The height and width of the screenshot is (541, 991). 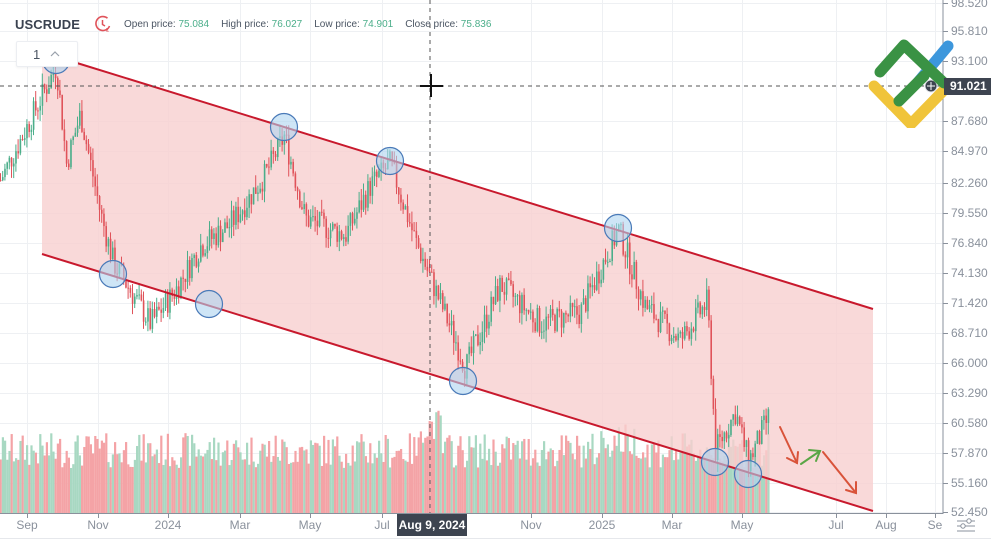 What do you see at coordinates (602, 525) in the screenshot?
I see `time-tick-label: 2025` at bounding box center [602, 525].